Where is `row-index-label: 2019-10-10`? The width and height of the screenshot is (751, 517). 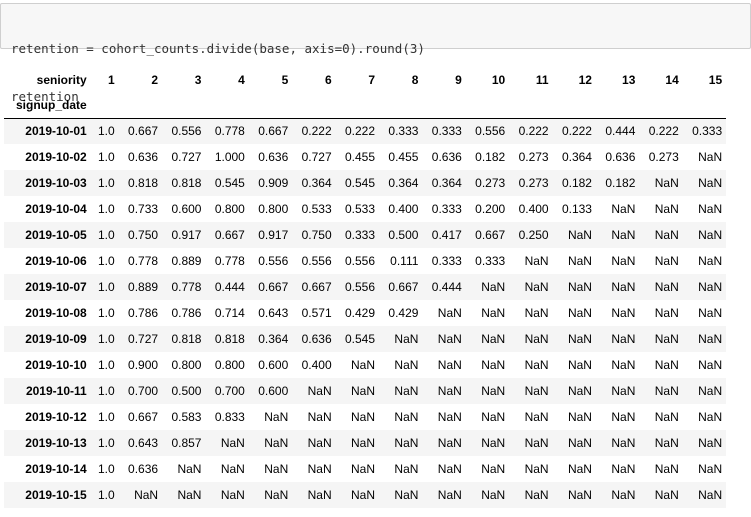
row-index-label: 2019-10-10 is located at coordinates (56, 365).